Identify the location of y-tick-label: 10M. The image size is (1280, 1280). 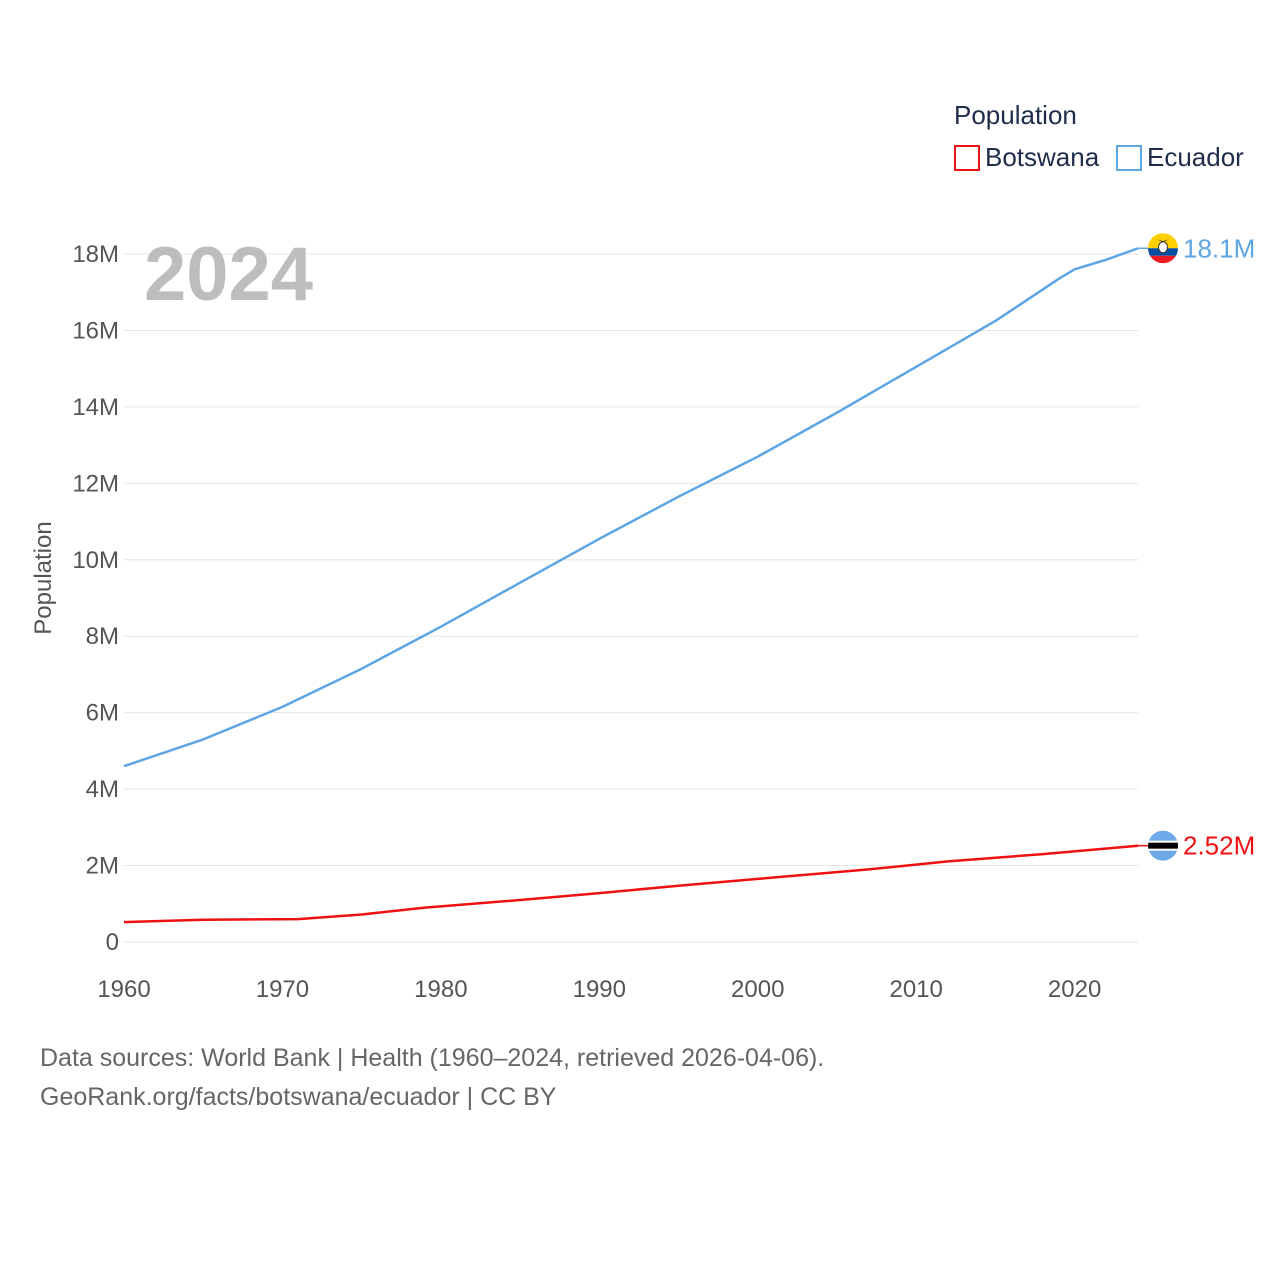
(95, 560).